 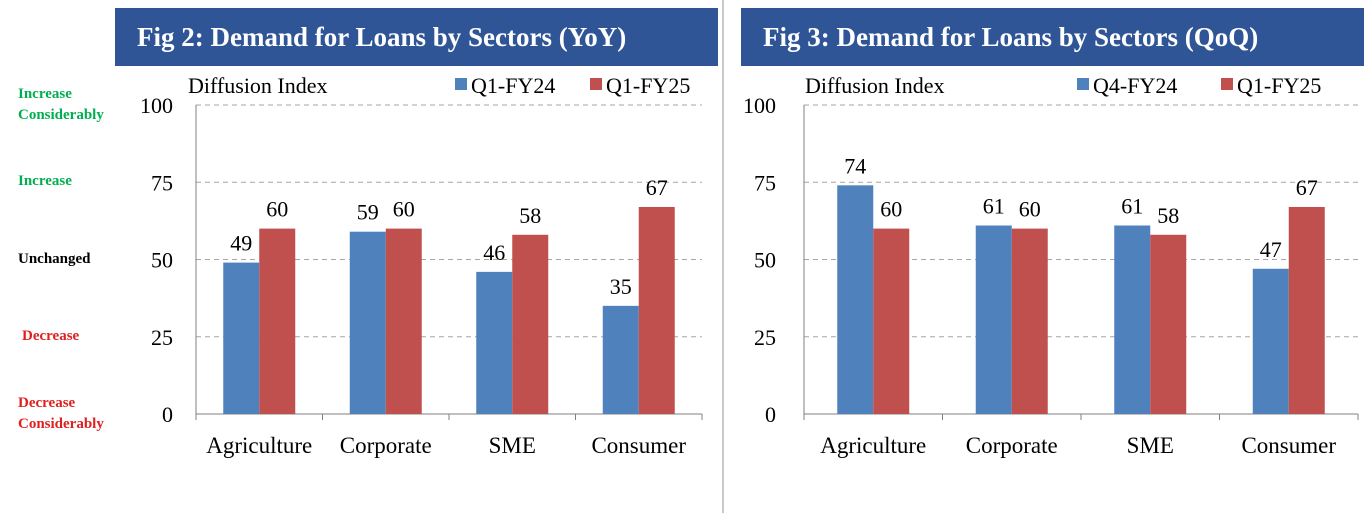 I want to click on panel-divider, so click(x=723, y=256).